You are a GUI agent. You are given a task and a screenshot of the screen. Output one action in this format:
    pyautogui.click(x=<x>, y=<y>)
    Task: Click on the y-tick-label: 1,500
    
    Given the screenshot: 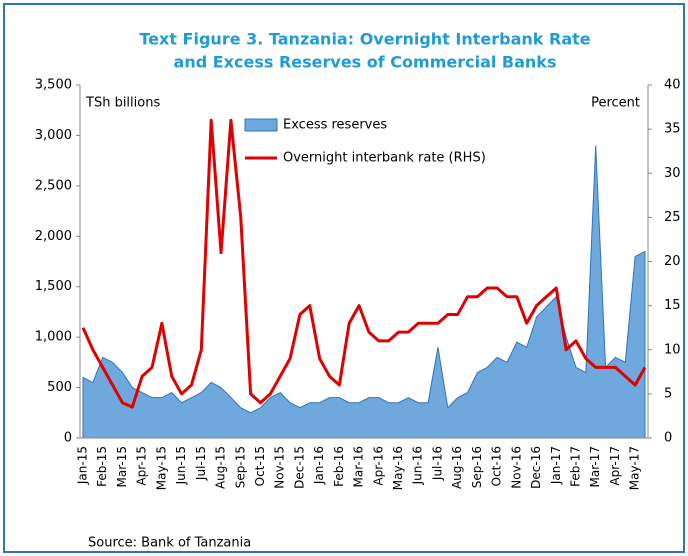 What is the action you would take?
    pyautogui.click(x=53, y=286)
    